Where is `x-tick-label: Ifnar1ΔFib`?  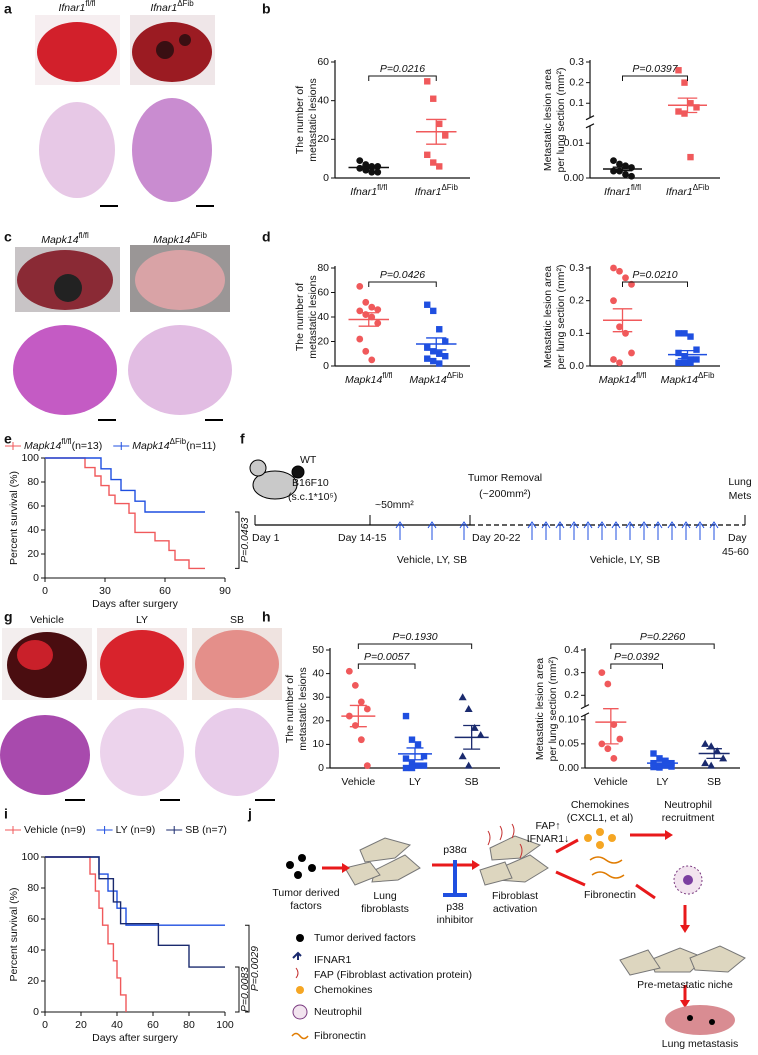 x-tick-label: Ifnar1ΔFib is located at coordinates (688, 190).